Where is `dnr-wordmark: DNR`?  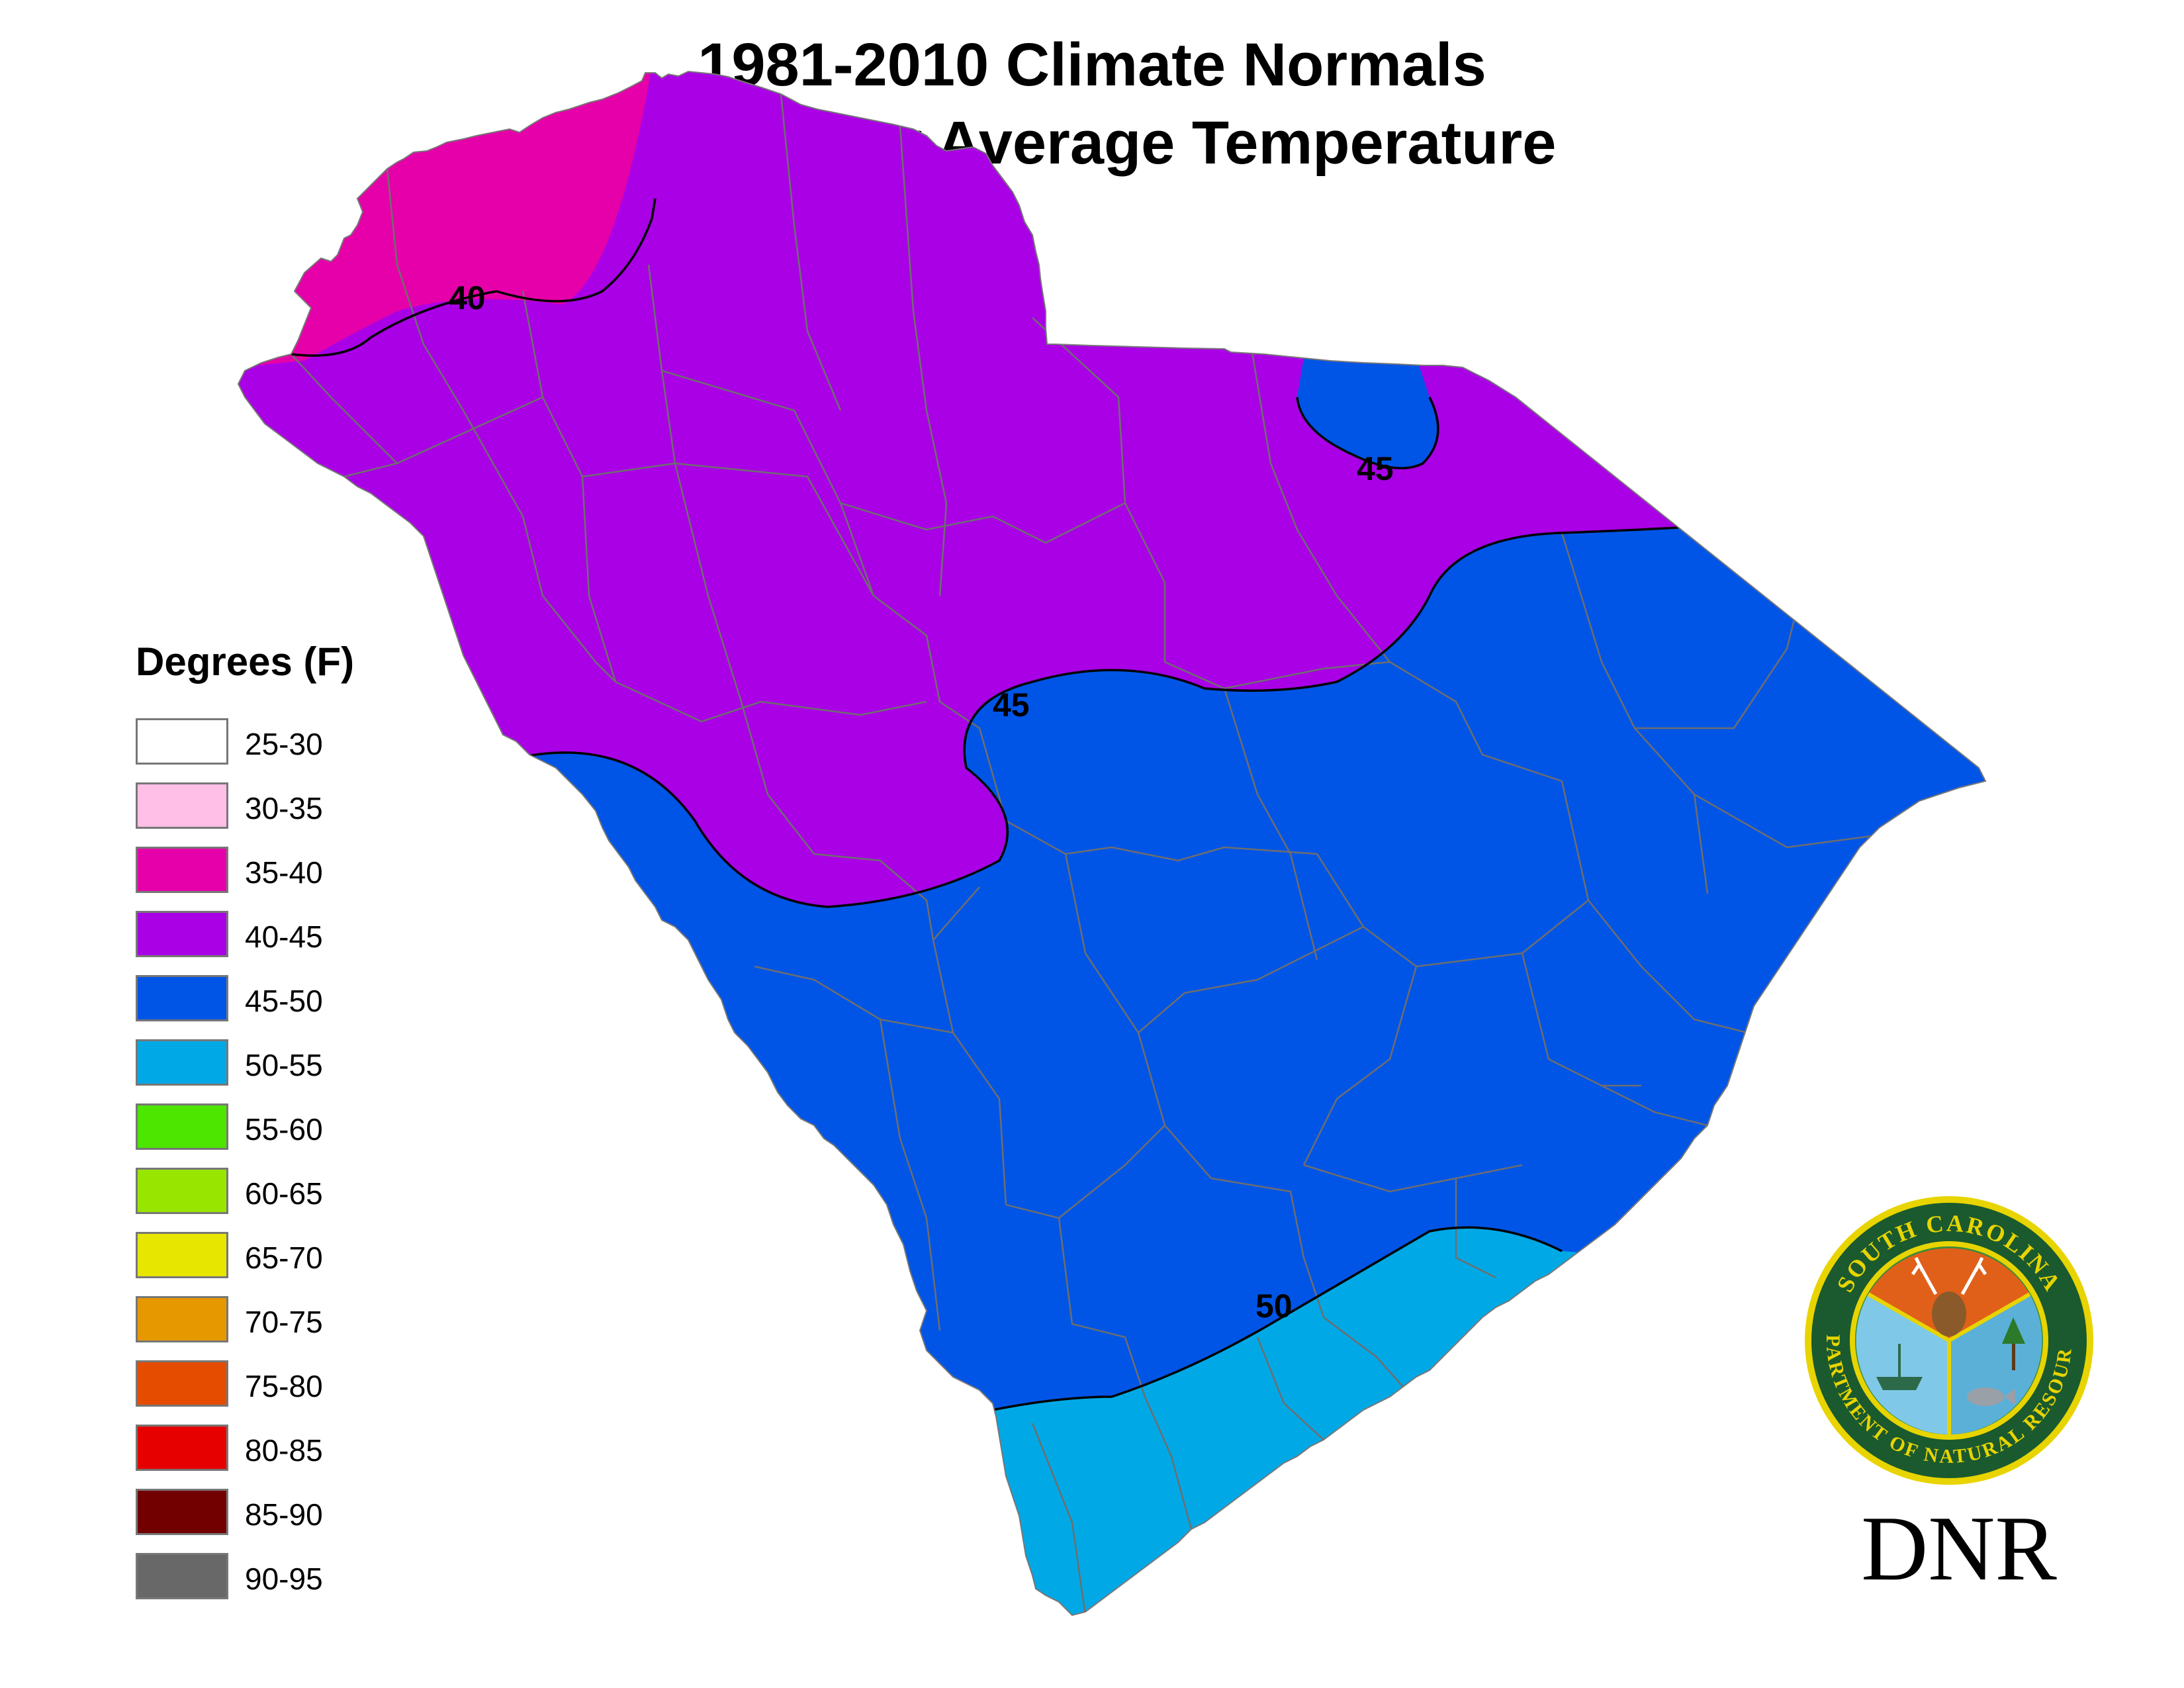 dnr-wordmark: DNR is located at coordinates (1959, 1548).